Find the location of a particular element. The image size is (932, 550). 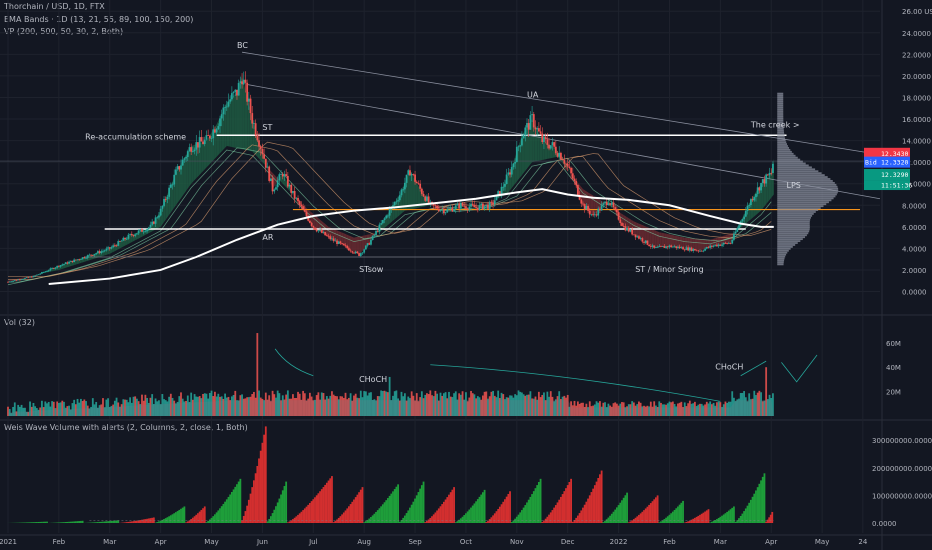

volume-profile-legend: VP (200, 500, 50, 30, 2, Both) is located at coordinates (64, 31).